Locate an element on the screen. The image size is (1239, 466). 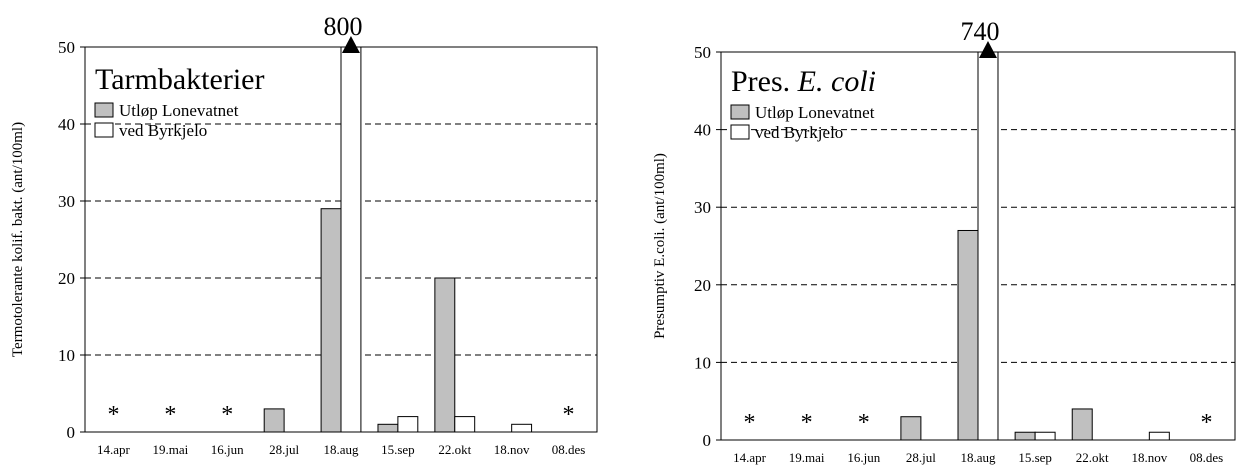
chart-title: Pres. E. coli is located at coordinates (803, 81).